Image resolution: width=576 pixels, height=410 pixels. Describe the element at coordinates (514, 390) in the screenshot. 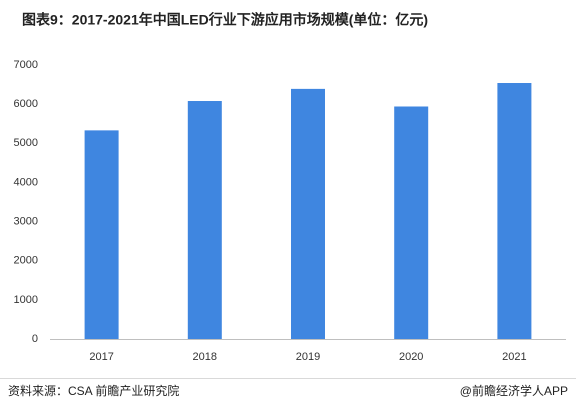

I see `credit: @前瞻经济学人APP` at that location.